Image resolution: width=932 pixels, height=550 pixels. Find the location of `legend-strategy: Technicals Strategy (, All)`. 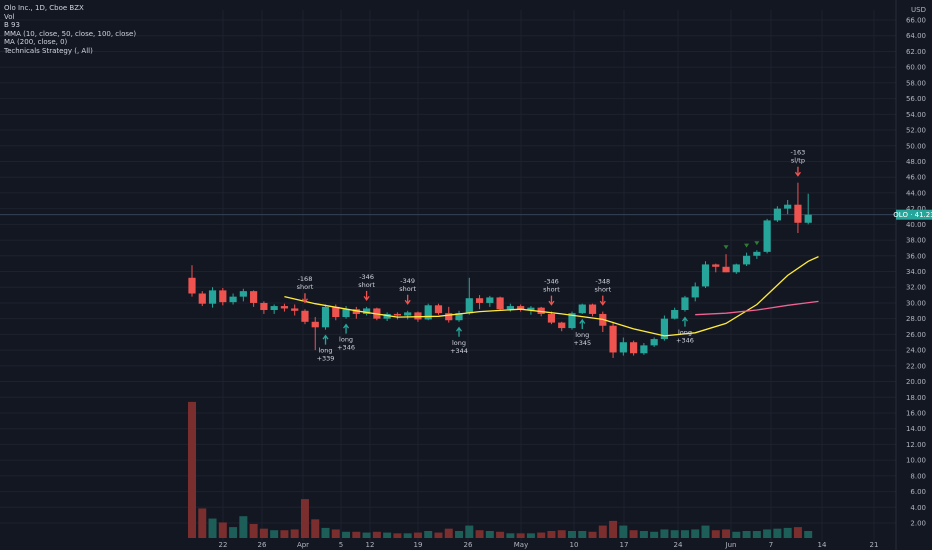

legend-strategy: Technicals Strategy (, All) is located at coordinates (48, 50).